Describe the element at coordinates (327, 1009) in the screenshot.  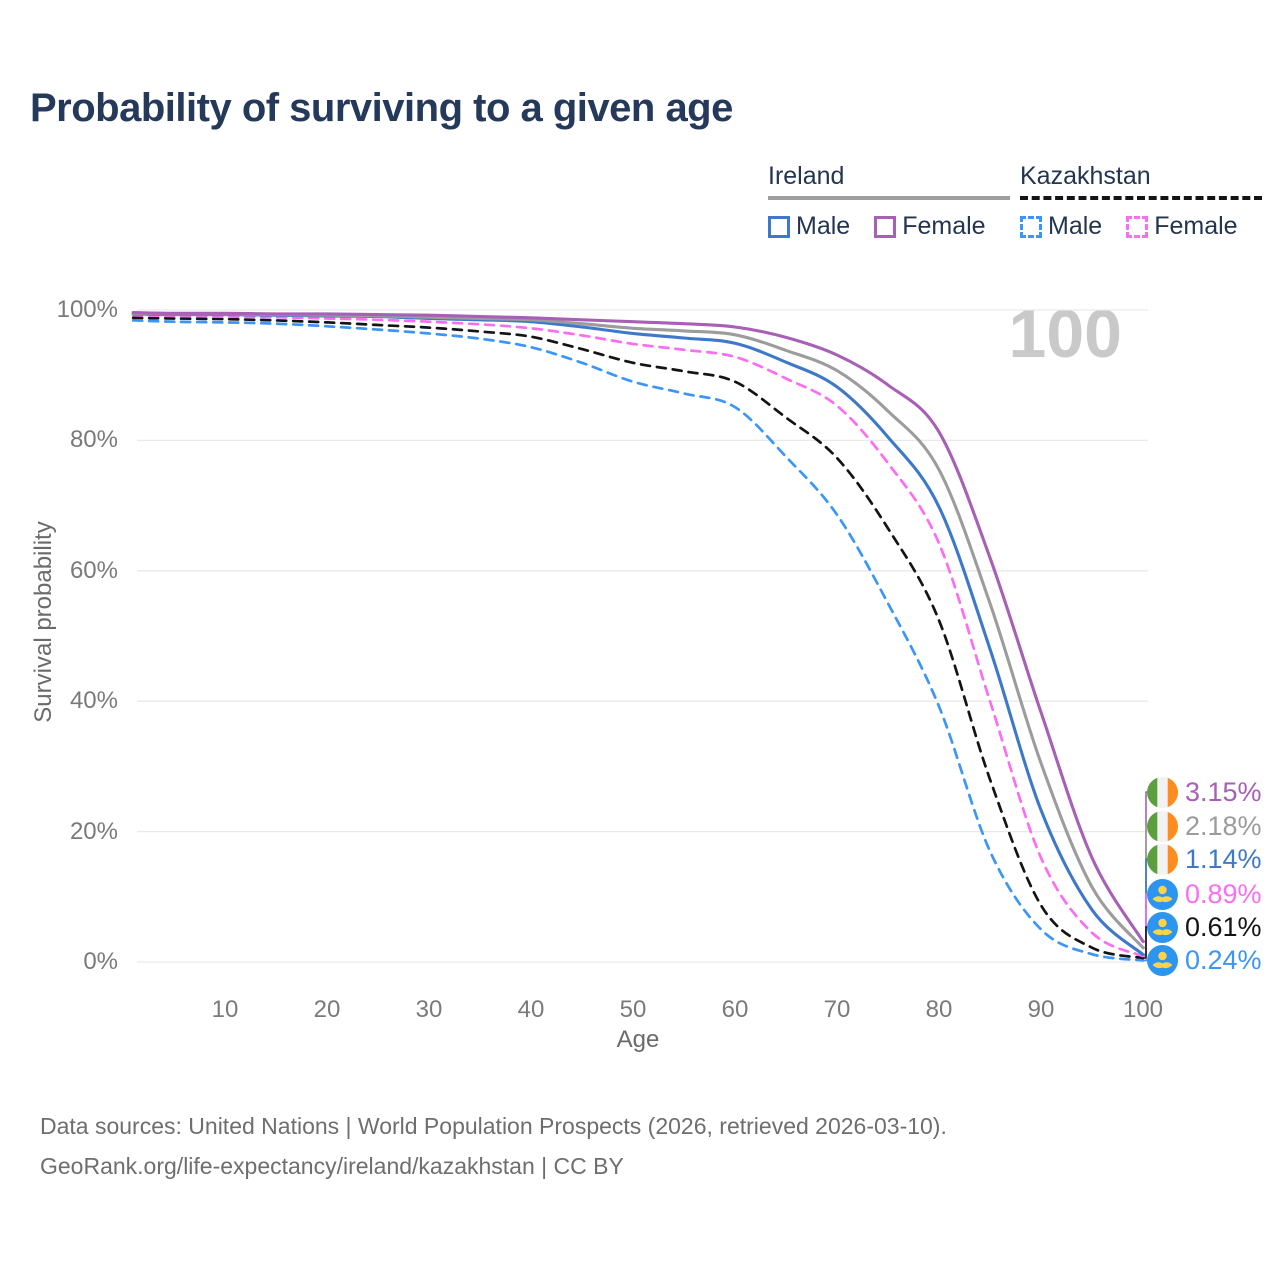
I see `x-tick-label: 20` at that location.